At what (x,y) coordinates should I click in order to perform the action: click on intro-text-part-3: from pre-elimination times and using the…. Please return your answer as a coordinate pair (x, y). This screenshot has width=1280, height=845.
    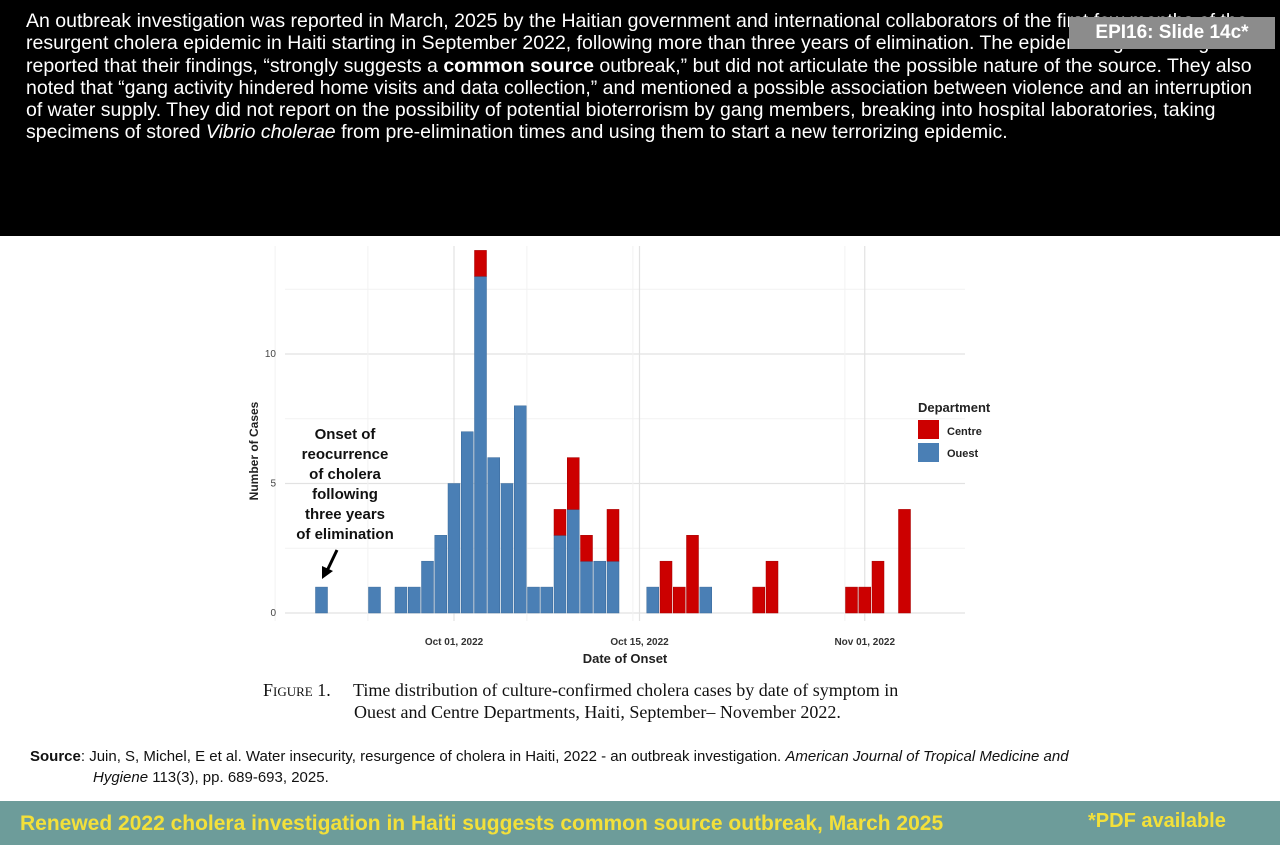
    Looking at the image, I should click on (671, 132).